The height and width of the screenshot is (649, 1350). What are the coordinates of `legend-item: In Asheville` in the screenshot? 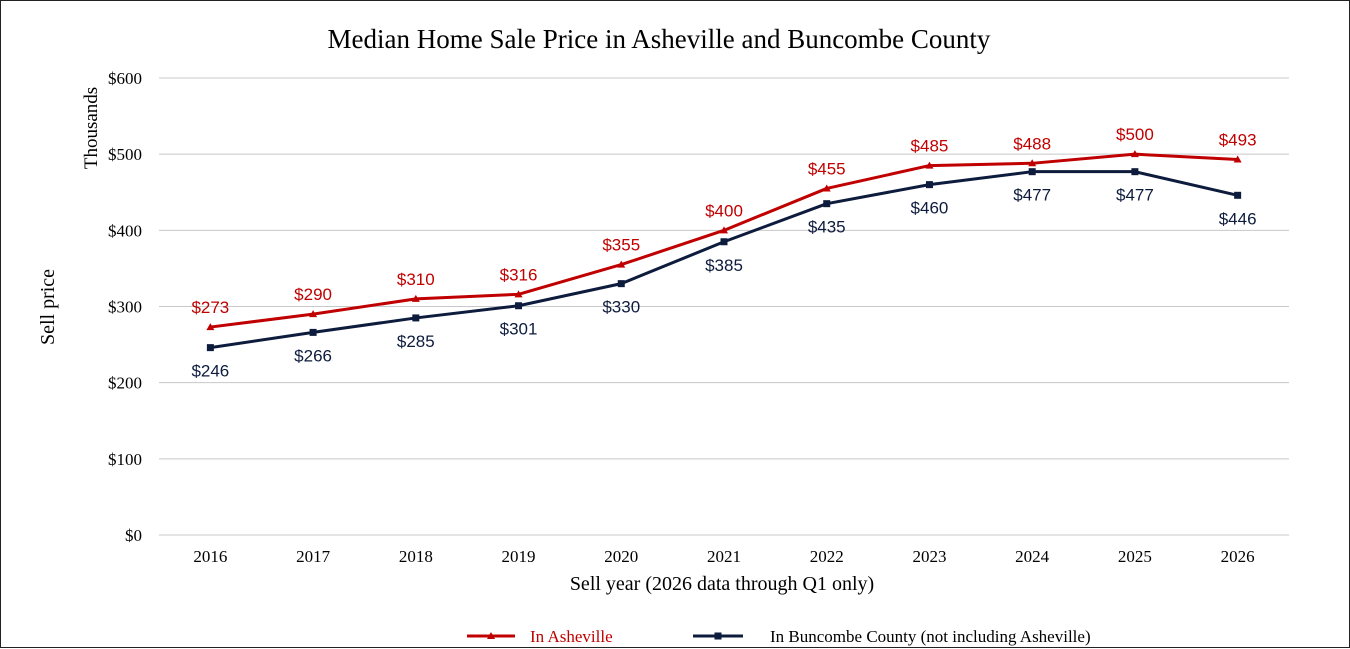 It's located at (540, 636).